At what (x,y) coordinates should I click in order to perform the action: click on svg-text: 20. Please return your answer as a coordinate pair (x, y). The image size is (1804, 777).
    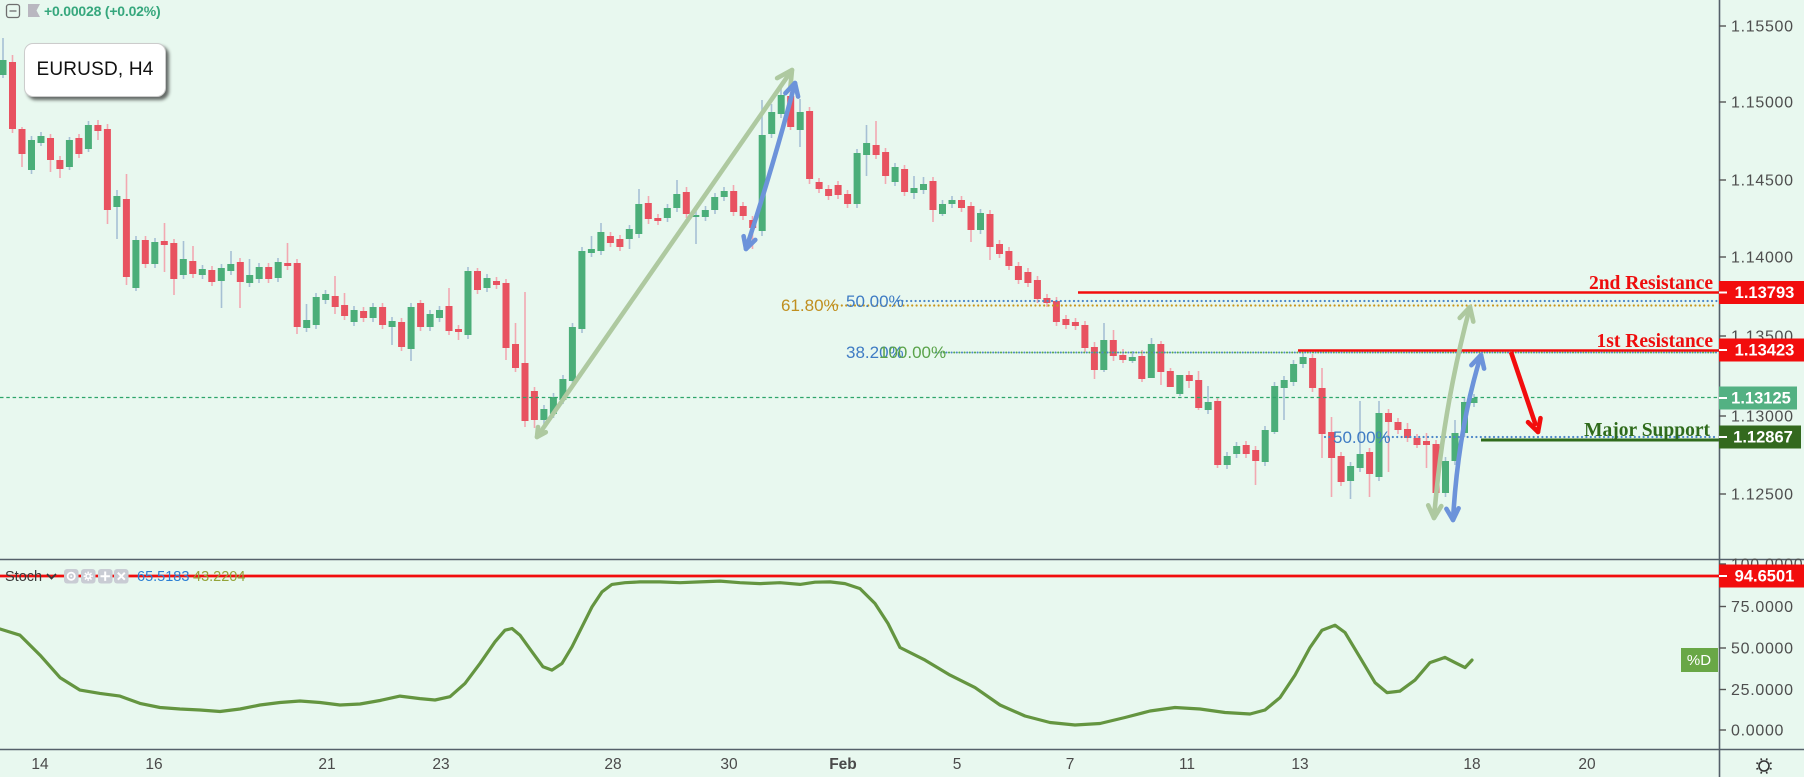
    Looking at the image, I should click on (1587, 764).